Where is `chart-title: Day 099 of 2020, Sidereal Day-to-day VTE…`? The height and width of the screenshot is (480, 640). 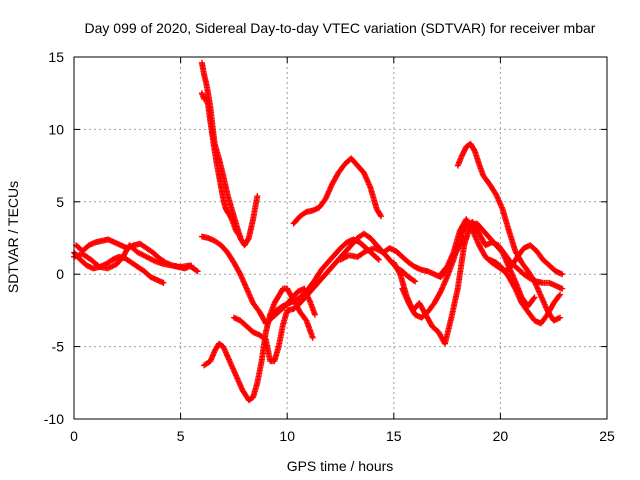 chart-title: Day 099 of 2020, Sidereal Day-to-day VTE… is located at coordinates (340, 28).